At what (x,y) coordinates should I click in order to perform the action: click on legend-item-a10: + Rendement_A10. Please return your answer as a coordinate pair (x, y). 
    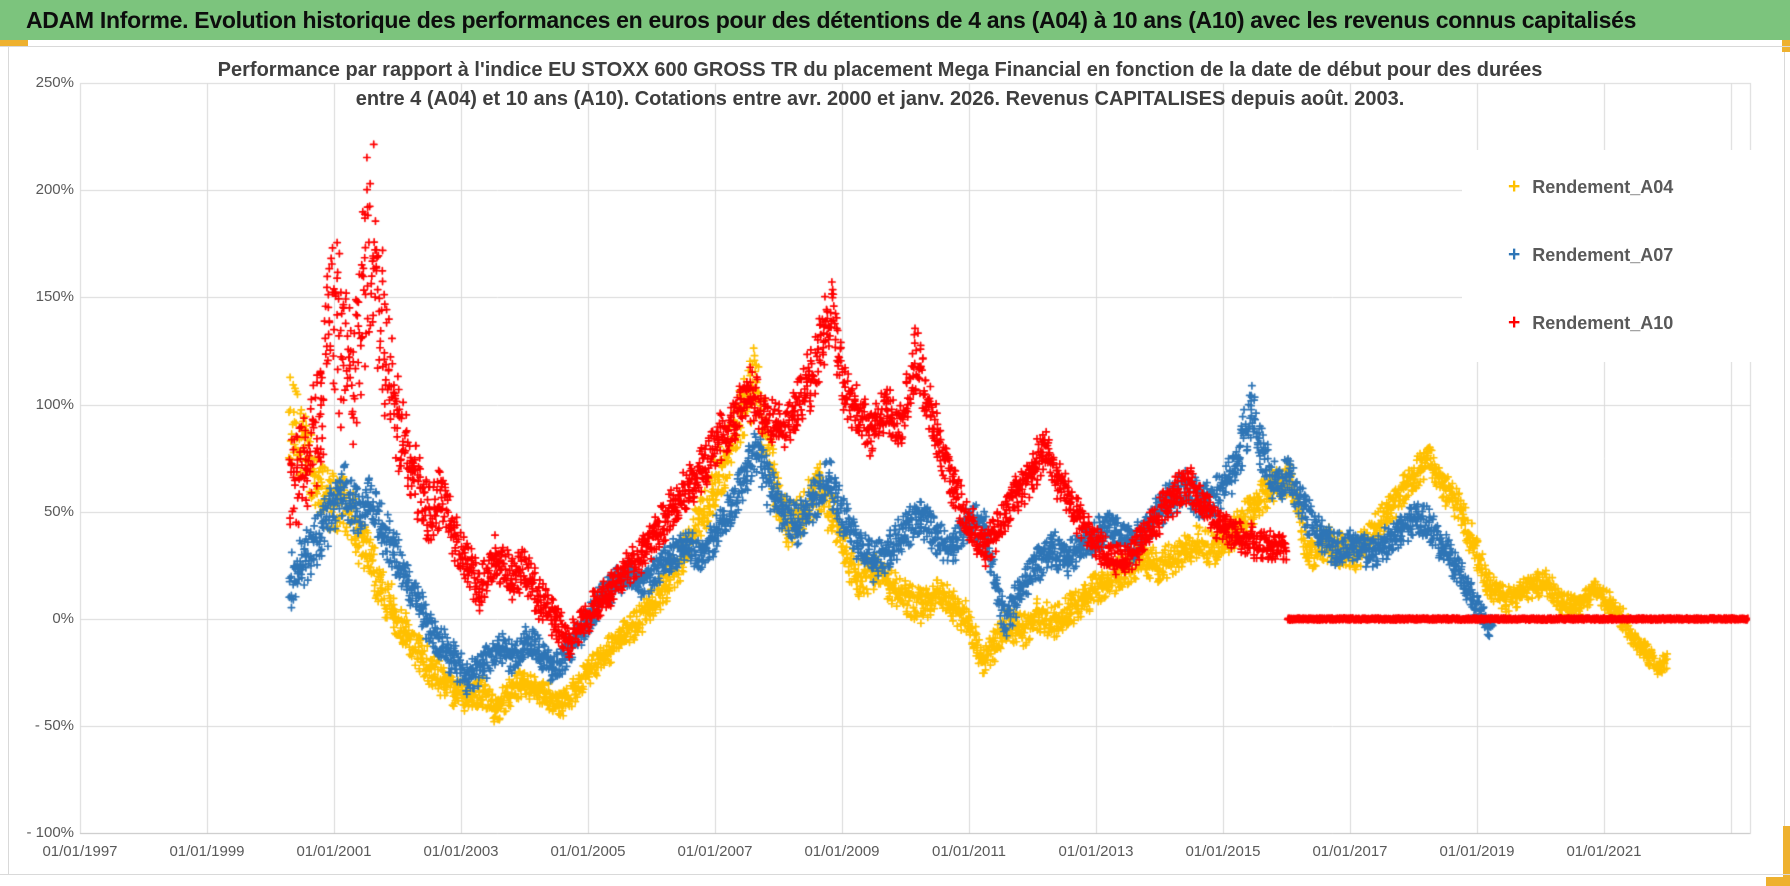
    Looking at the image, I should click on (1613, 323).